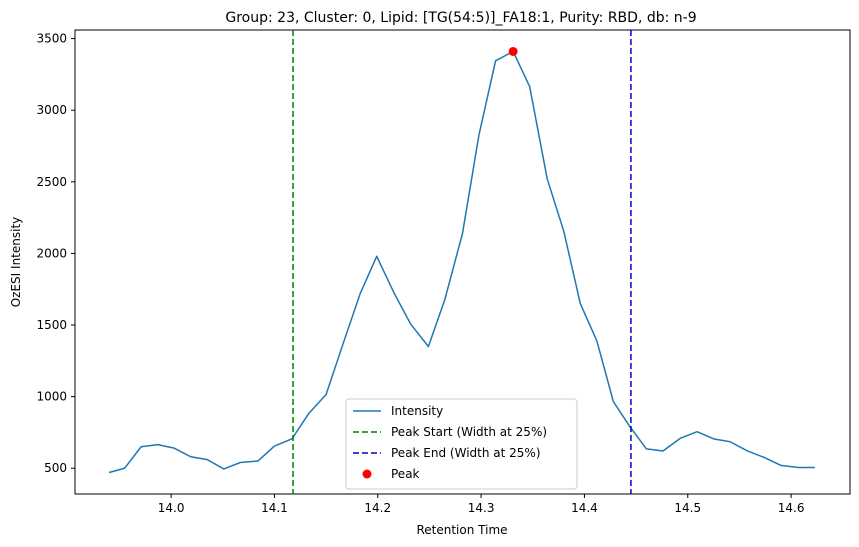 This screenshot has height=547, width=859. Describe the element at coordinates (417, 411) in the screenshot. I see `legend-label-intensity: Intensity` at that location.